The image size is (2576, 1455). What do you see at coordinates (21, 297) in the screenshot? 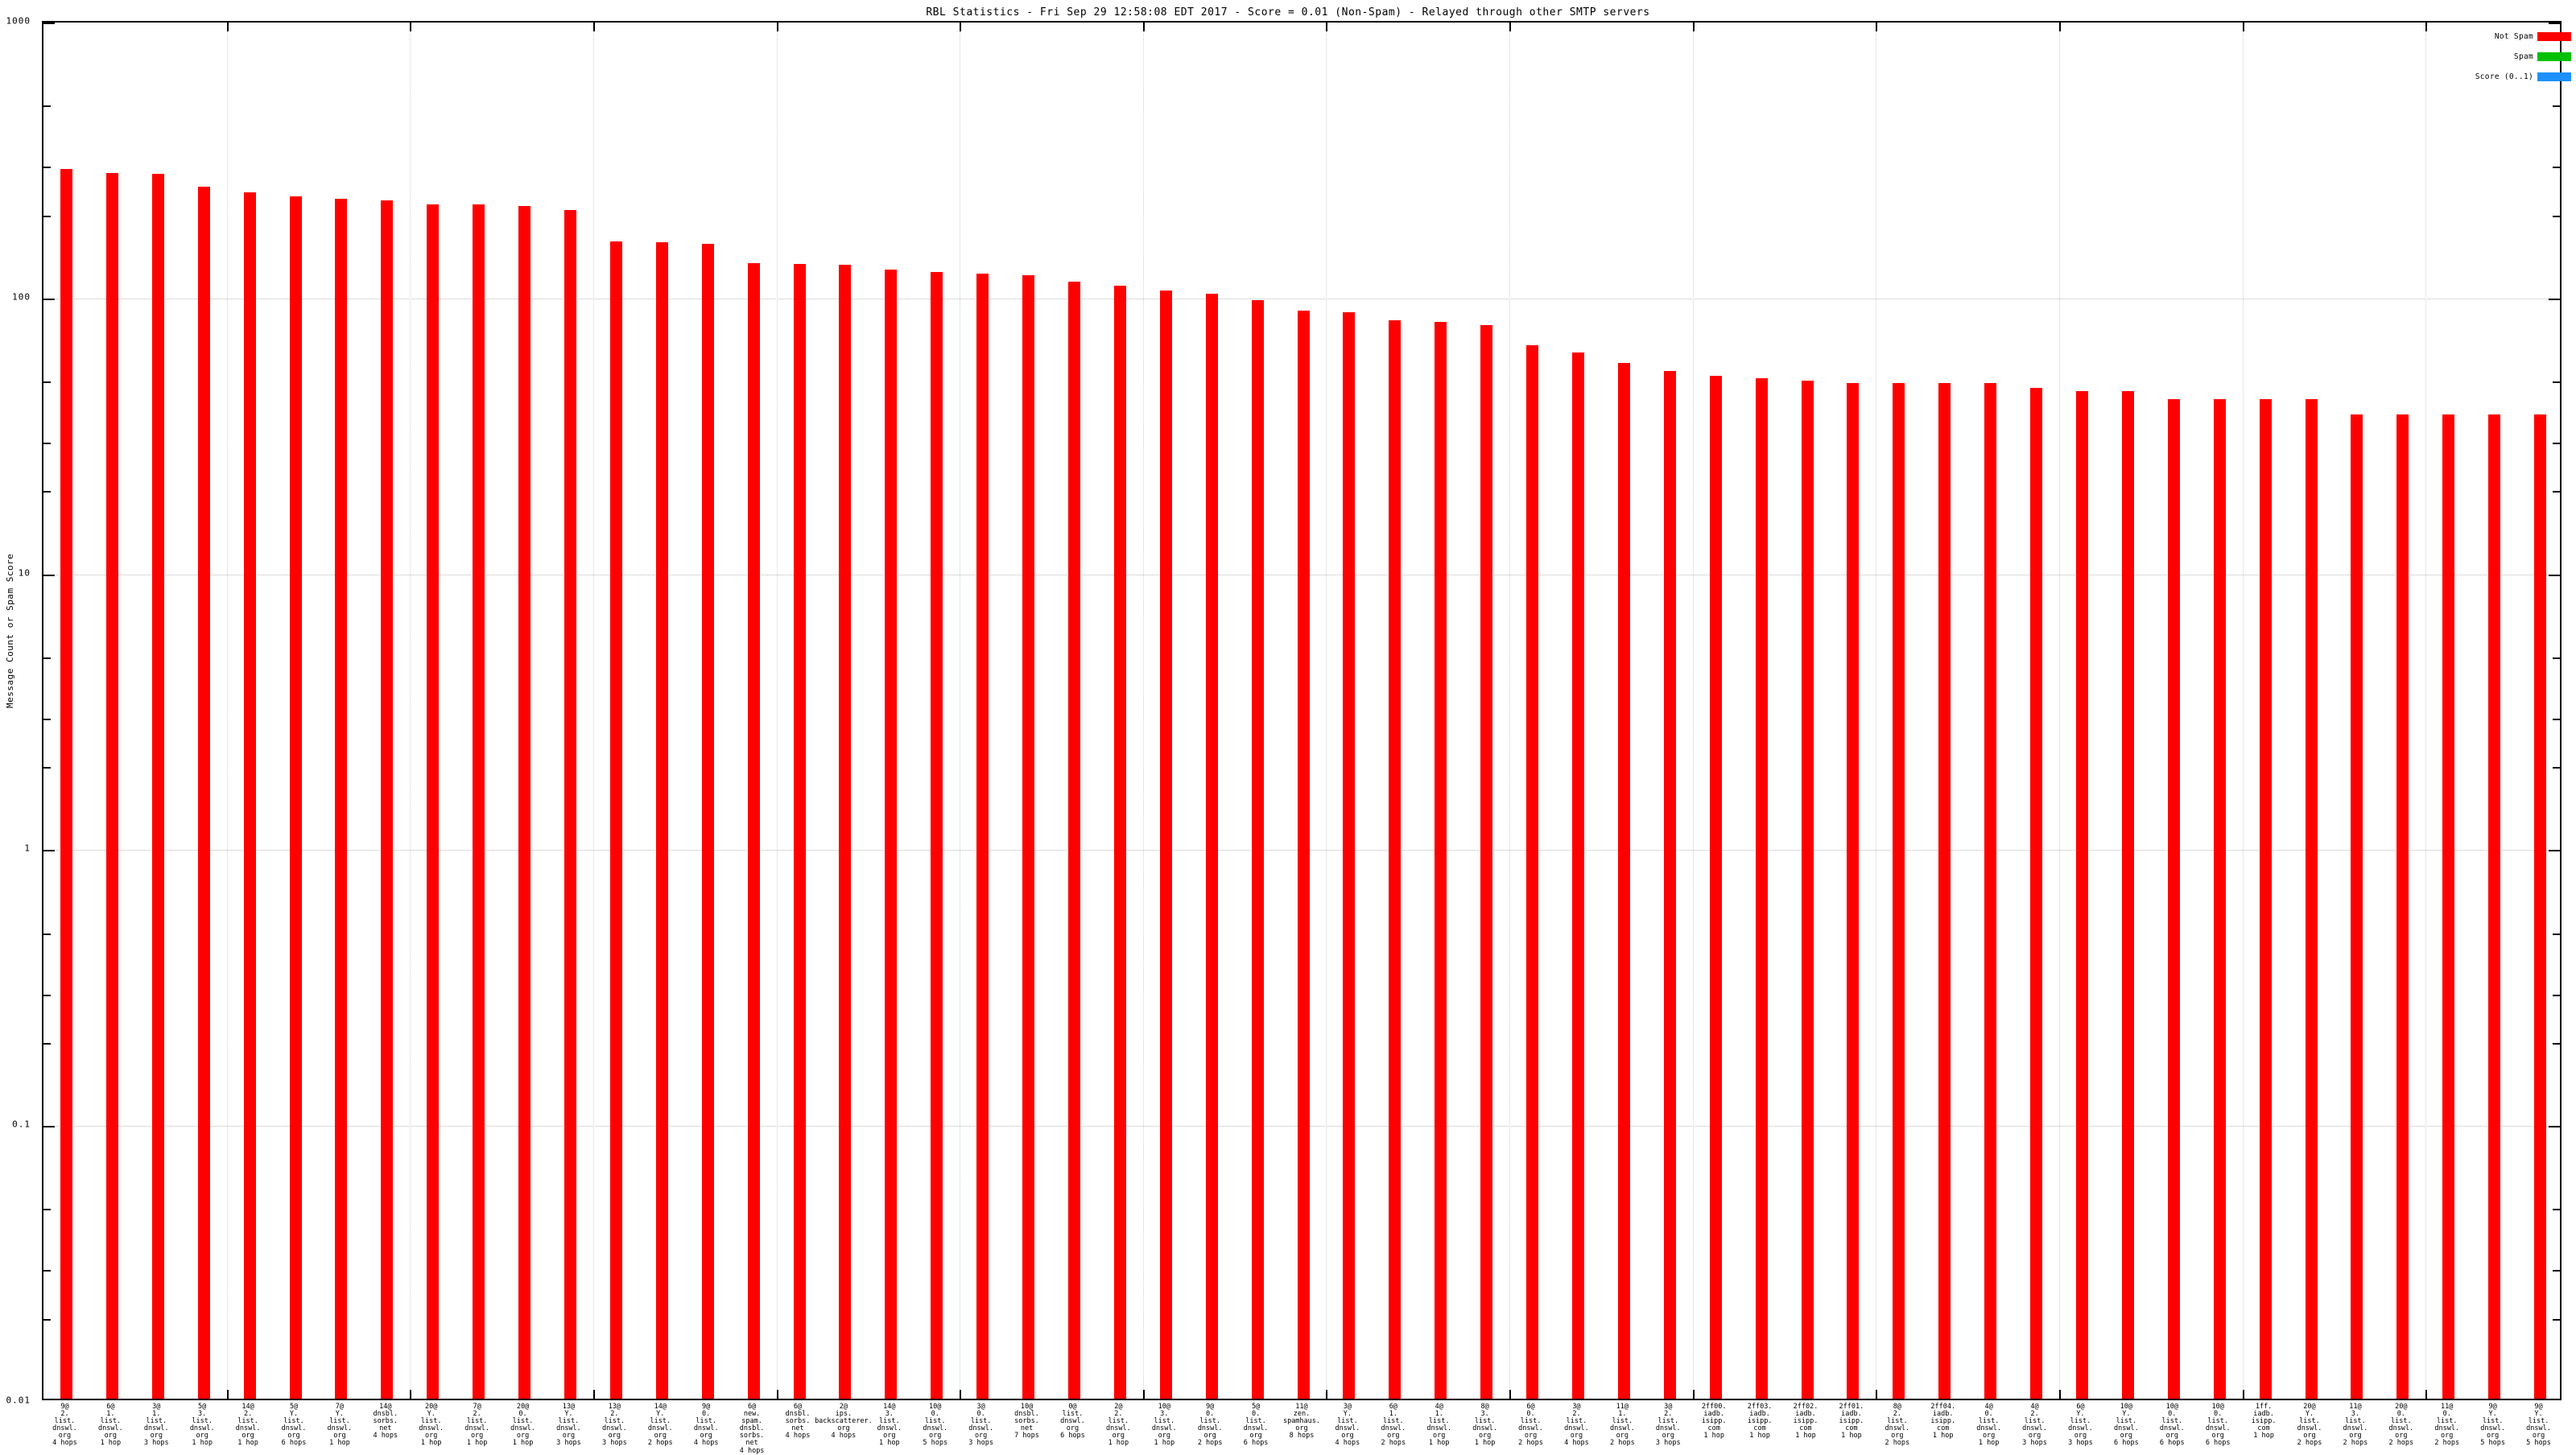
I see `y-axis-tick-label: 100` at bounding box center [21, 297].